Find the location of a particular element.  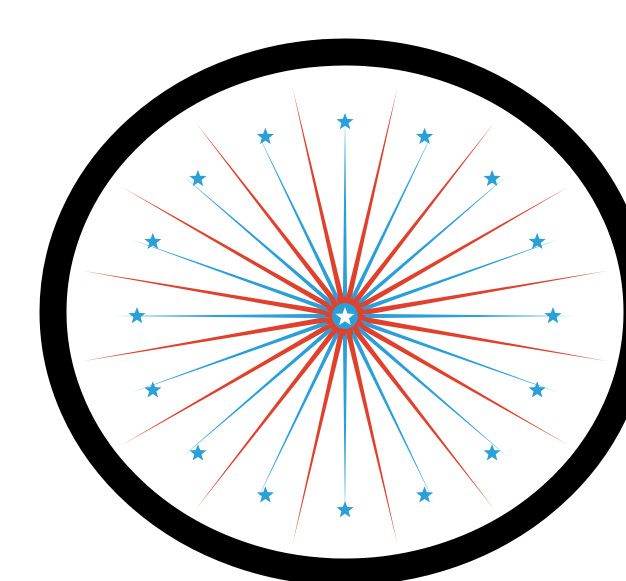

center-star-icon is located at coordinates (345, 316).